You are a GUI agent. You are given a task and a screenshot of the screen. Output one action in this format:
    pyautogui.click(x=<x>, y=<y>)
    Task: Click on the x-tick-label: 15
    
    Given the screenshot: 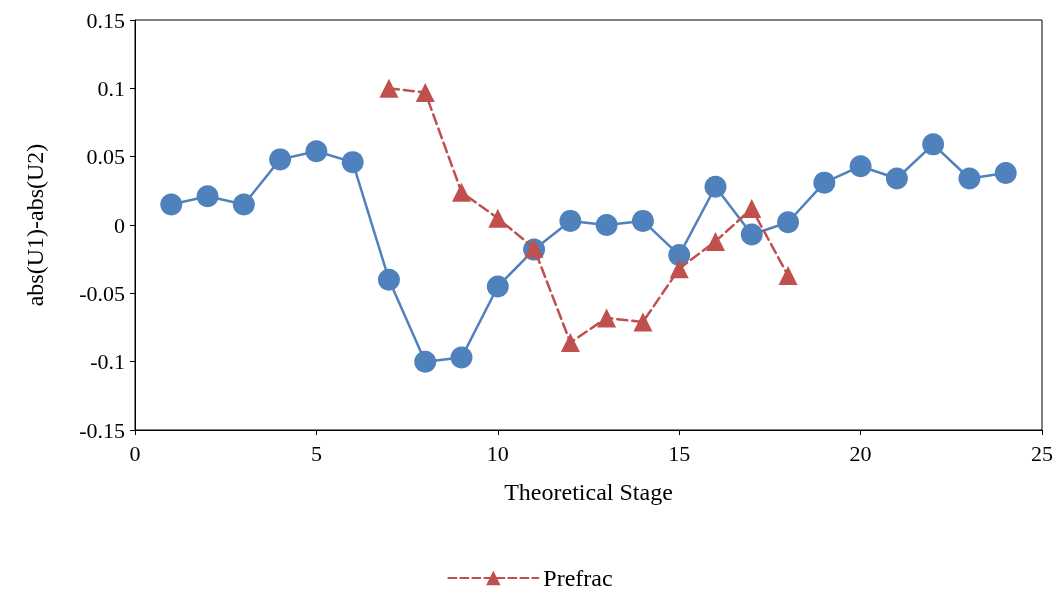 What is the action you would take?
    pyautogui.click(x=679, y=453)
    